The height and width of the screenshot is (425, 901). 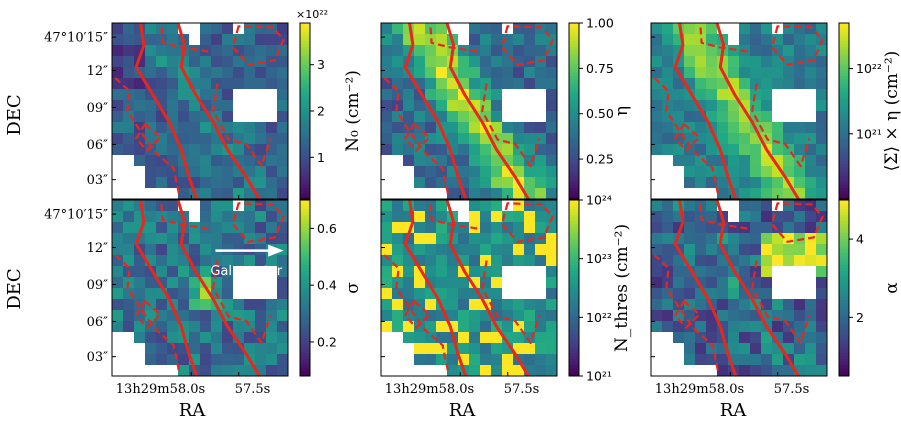 What do you see at coordinates (574, 288) in the screenshot?
I see `colorbar-frame` at bounding box center [574, 288].